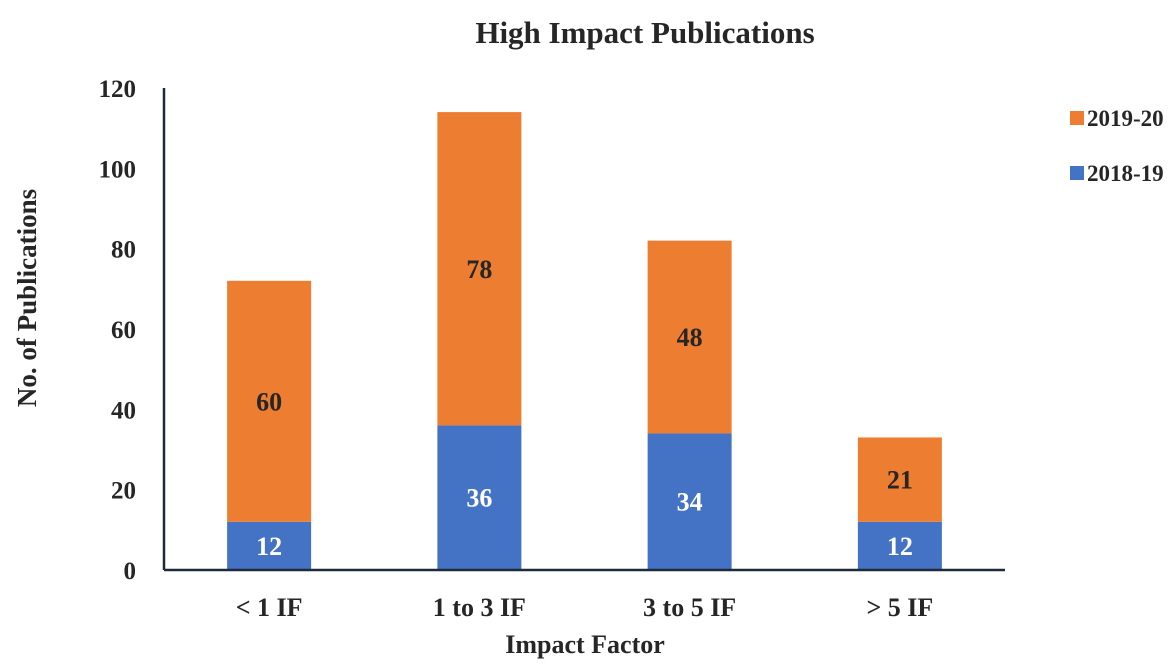  I want to click on y-axis-ticks: 0 20 40 60 80 100 120, so click(118, 330).